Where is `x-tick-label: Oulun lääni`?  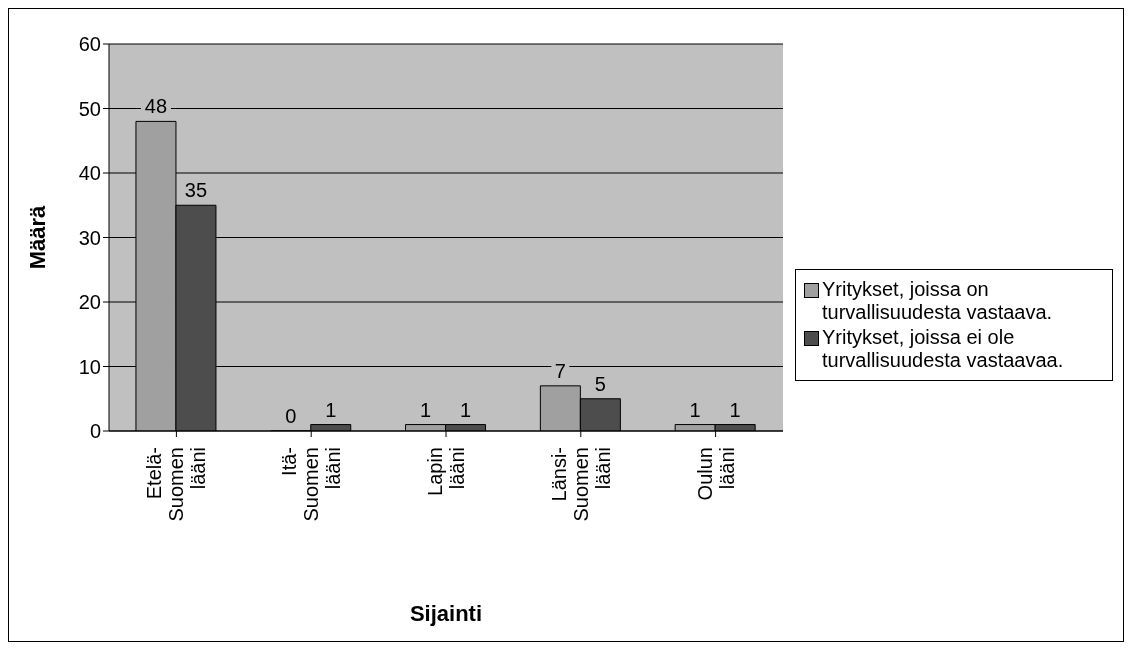
x-tick-label: Oulun lääni is located at coordinates (715, 474).